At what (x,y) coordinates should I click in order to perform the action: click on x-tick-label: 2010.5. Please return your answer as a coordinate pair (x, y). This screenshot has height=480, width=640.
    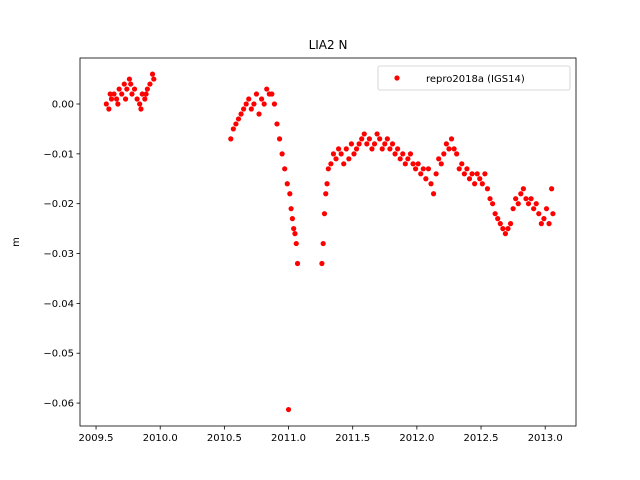
    Looking at the image, I should click on (224, 438).